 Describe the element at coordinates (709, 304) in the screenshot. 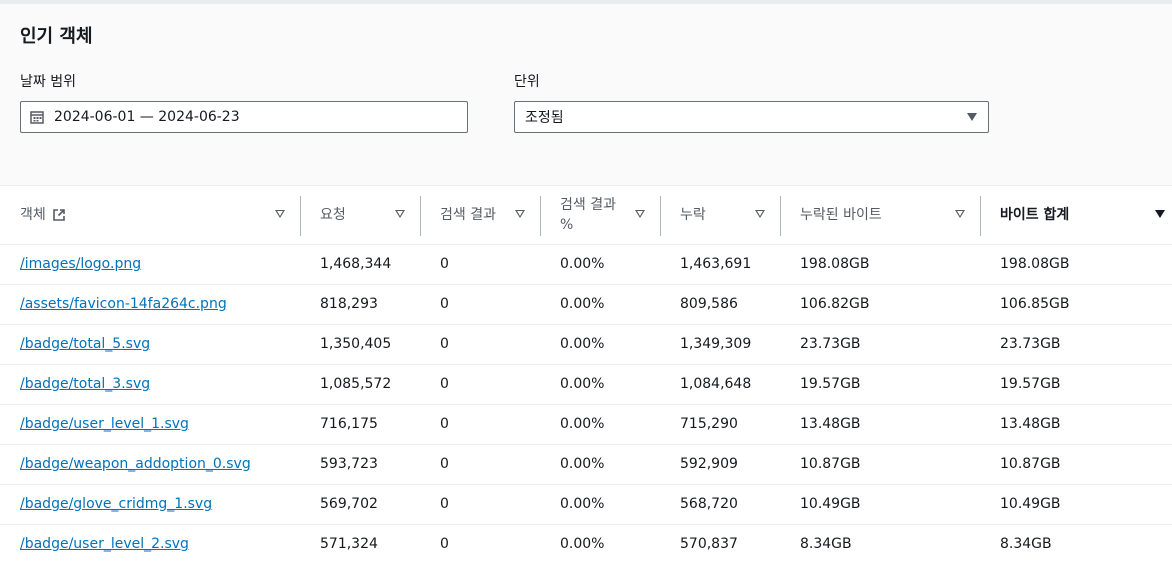

I see `misses-cell: 809,586` at that location.